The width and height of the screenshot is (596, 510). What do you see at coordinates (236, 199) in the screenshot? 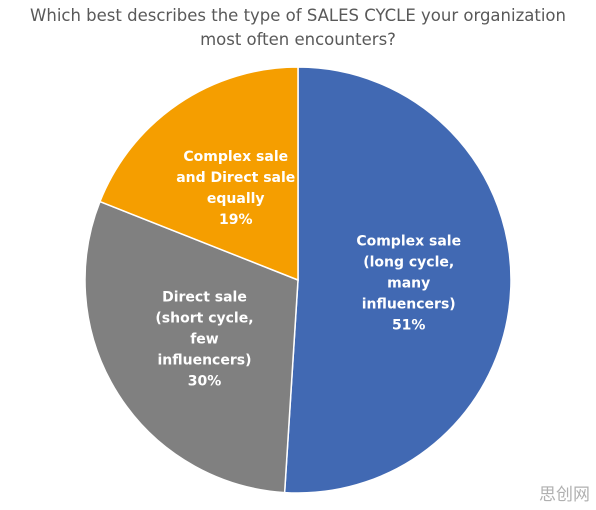
I see `slice-label-line: equally` at bounding box center [236, 199].